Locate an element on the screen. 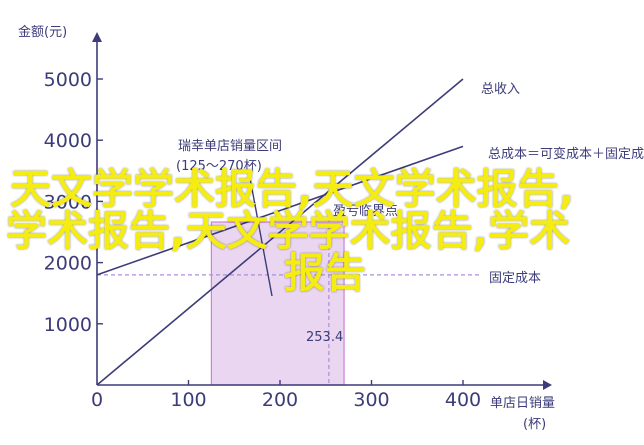 The width and height of the screenshot is (644, 445). range-label-values: (125～270杯) is located at coordinates (219, 166).